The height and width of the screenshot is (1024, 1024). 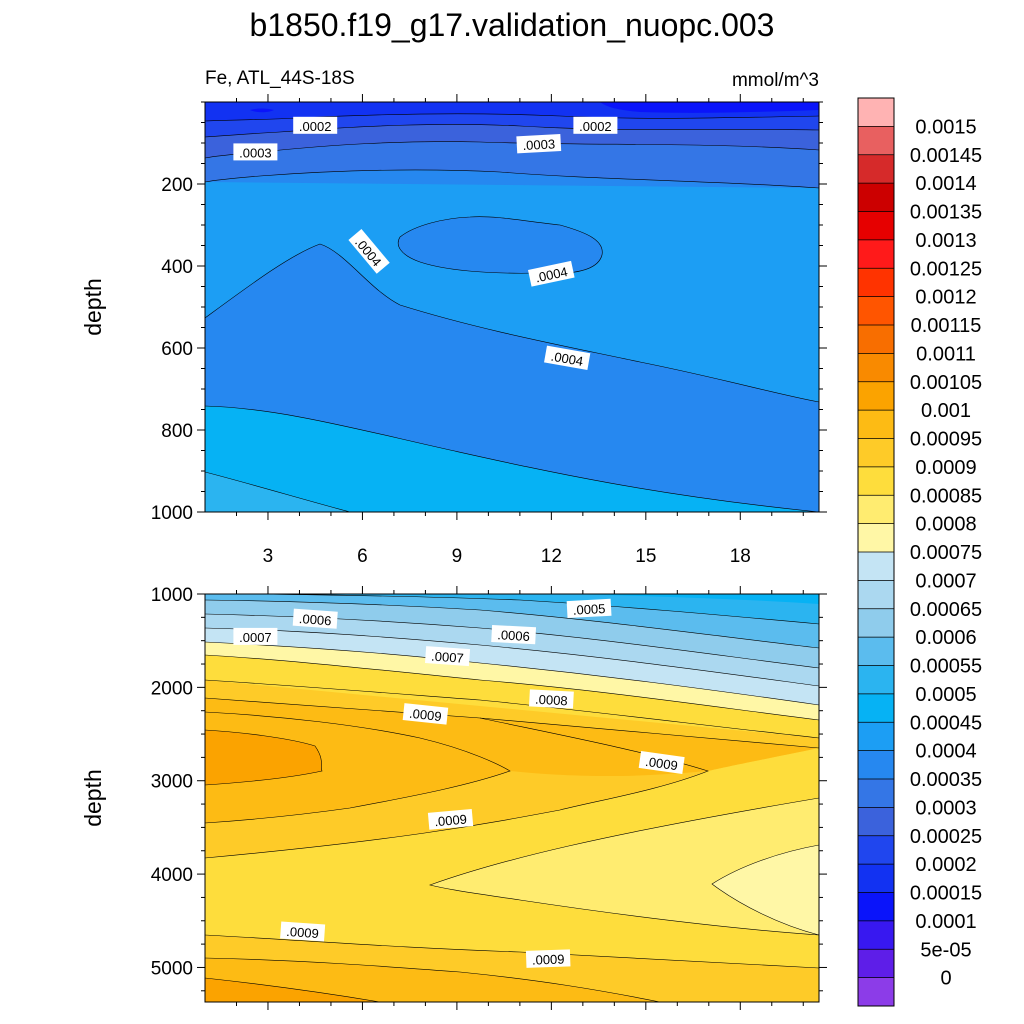 I want to click on y-tick-label: 400, so click(x=177, y=267).